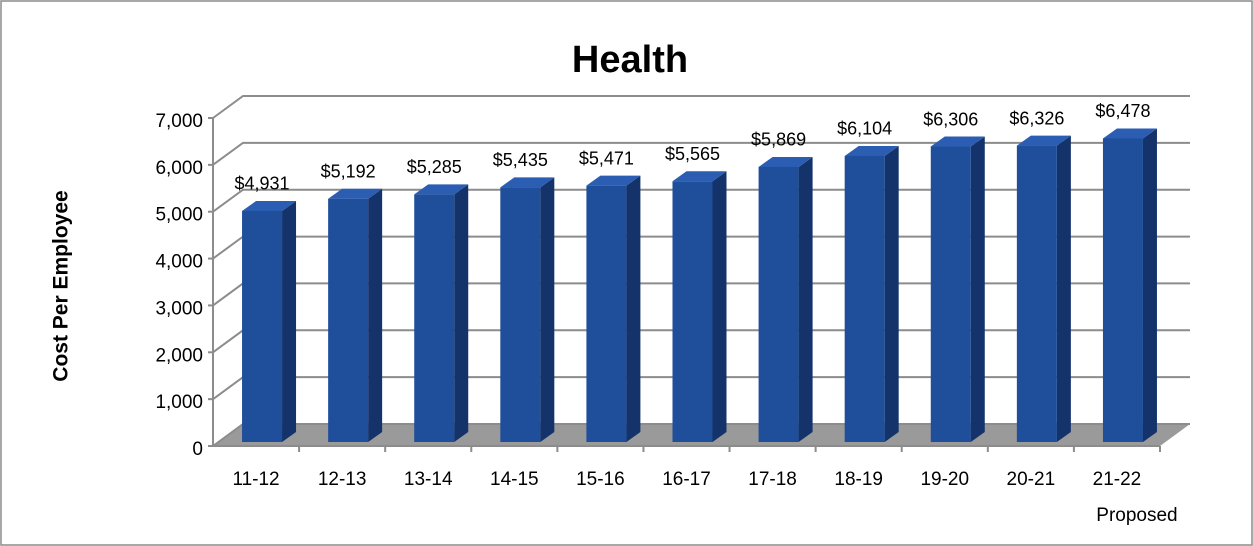  I want to click on y-tick-label: 5,000, so click(179, 215).